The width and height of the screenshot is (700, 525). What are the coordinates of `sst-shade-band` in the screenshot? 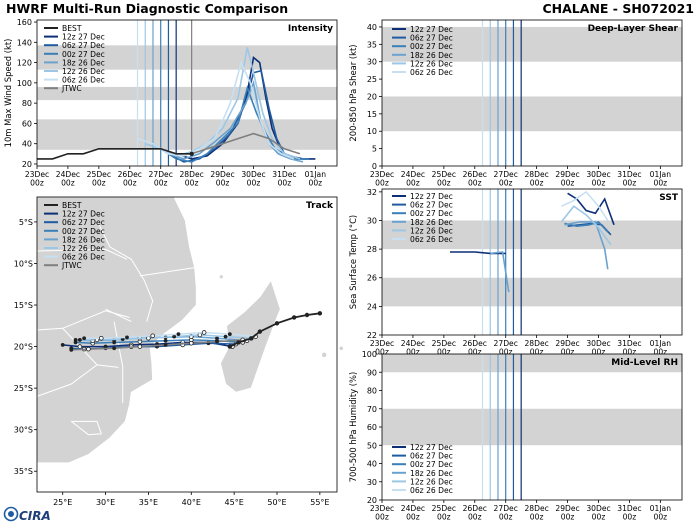 It's located at (532, 235).